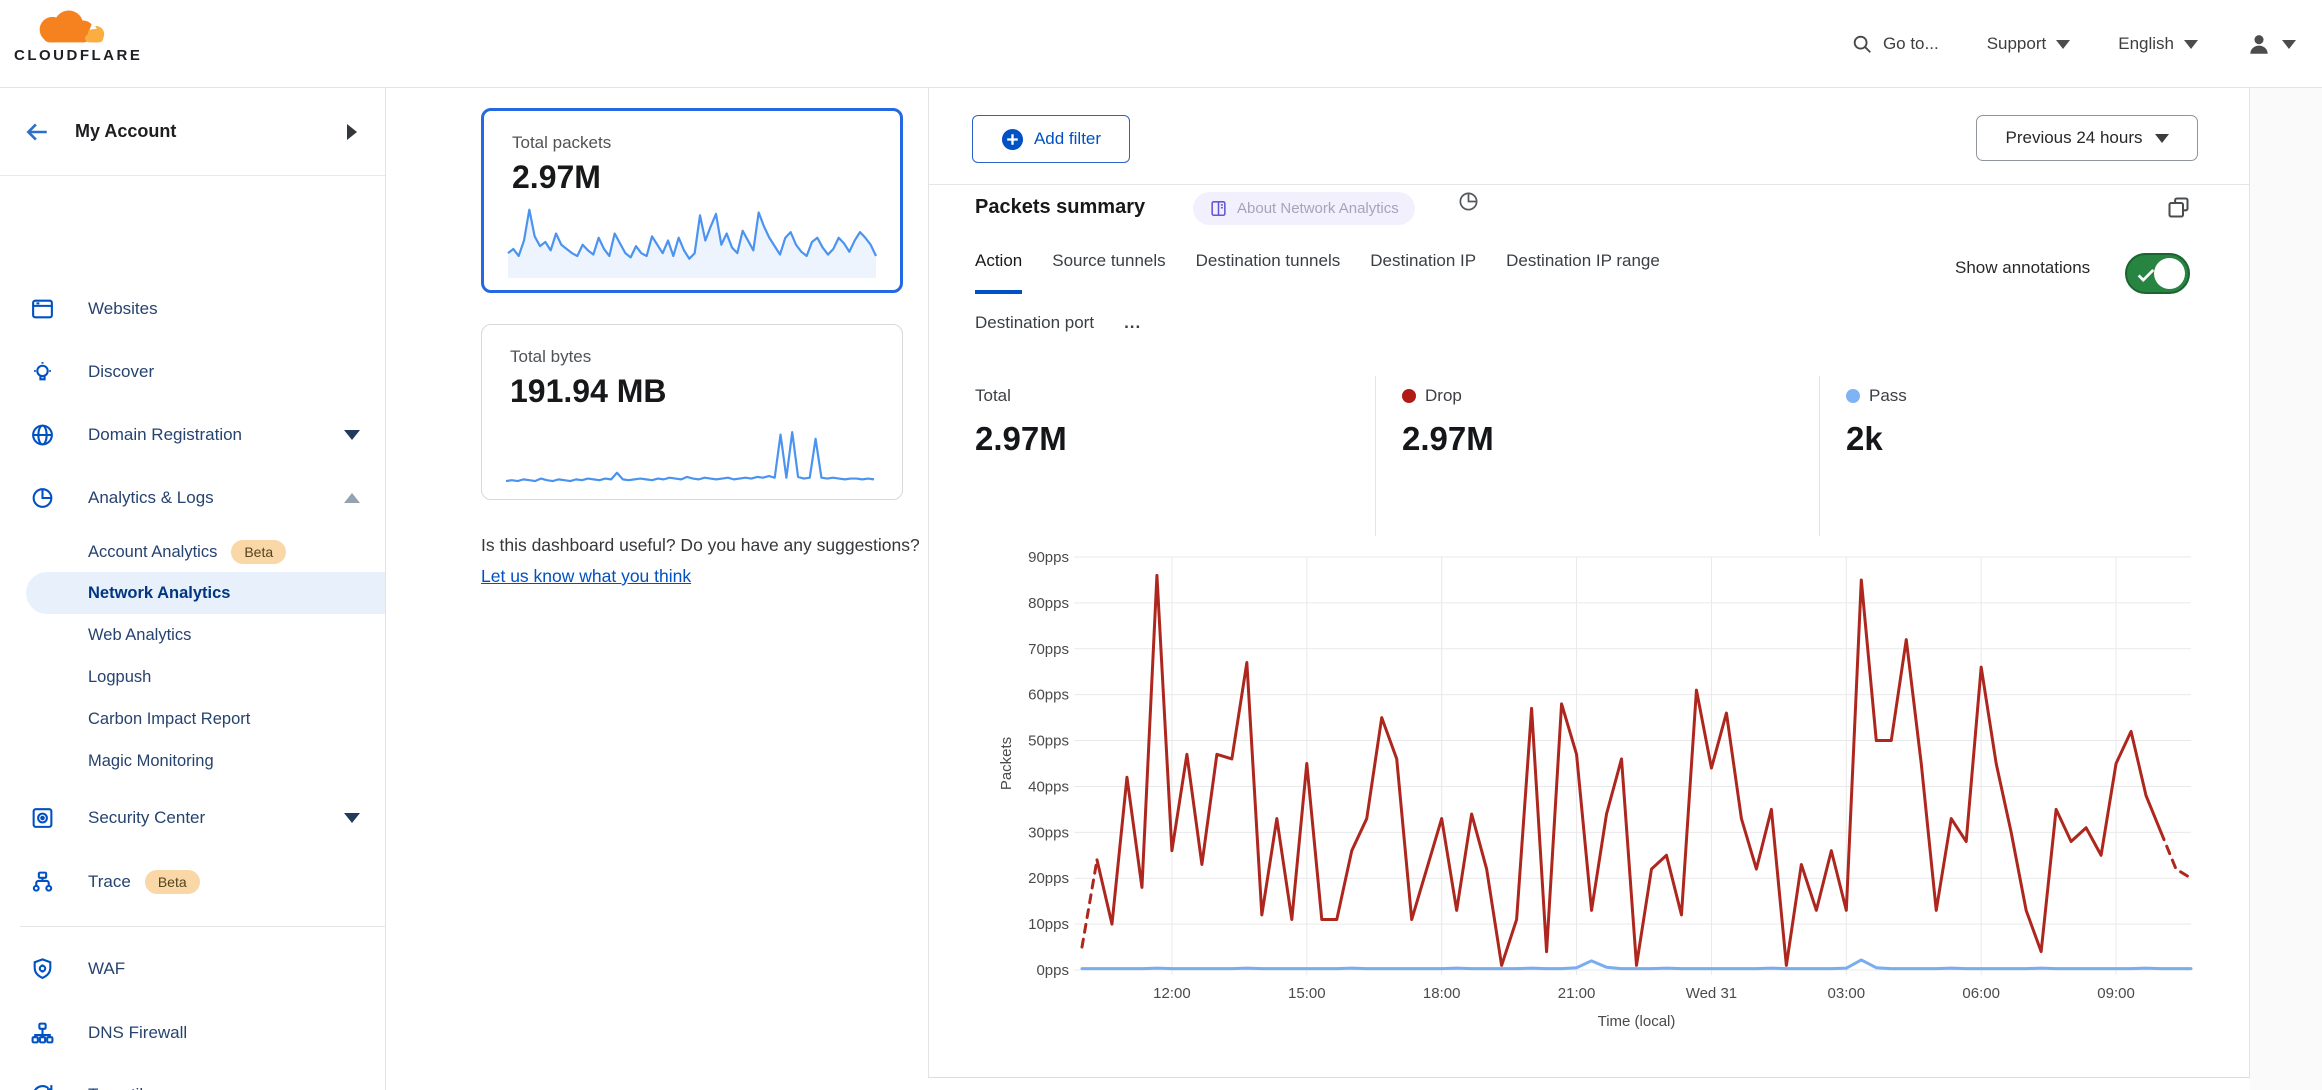 This screenshot has width=2322, height=1090. I want to click on header-controls: Go to... Support English, so click(2073, 44).